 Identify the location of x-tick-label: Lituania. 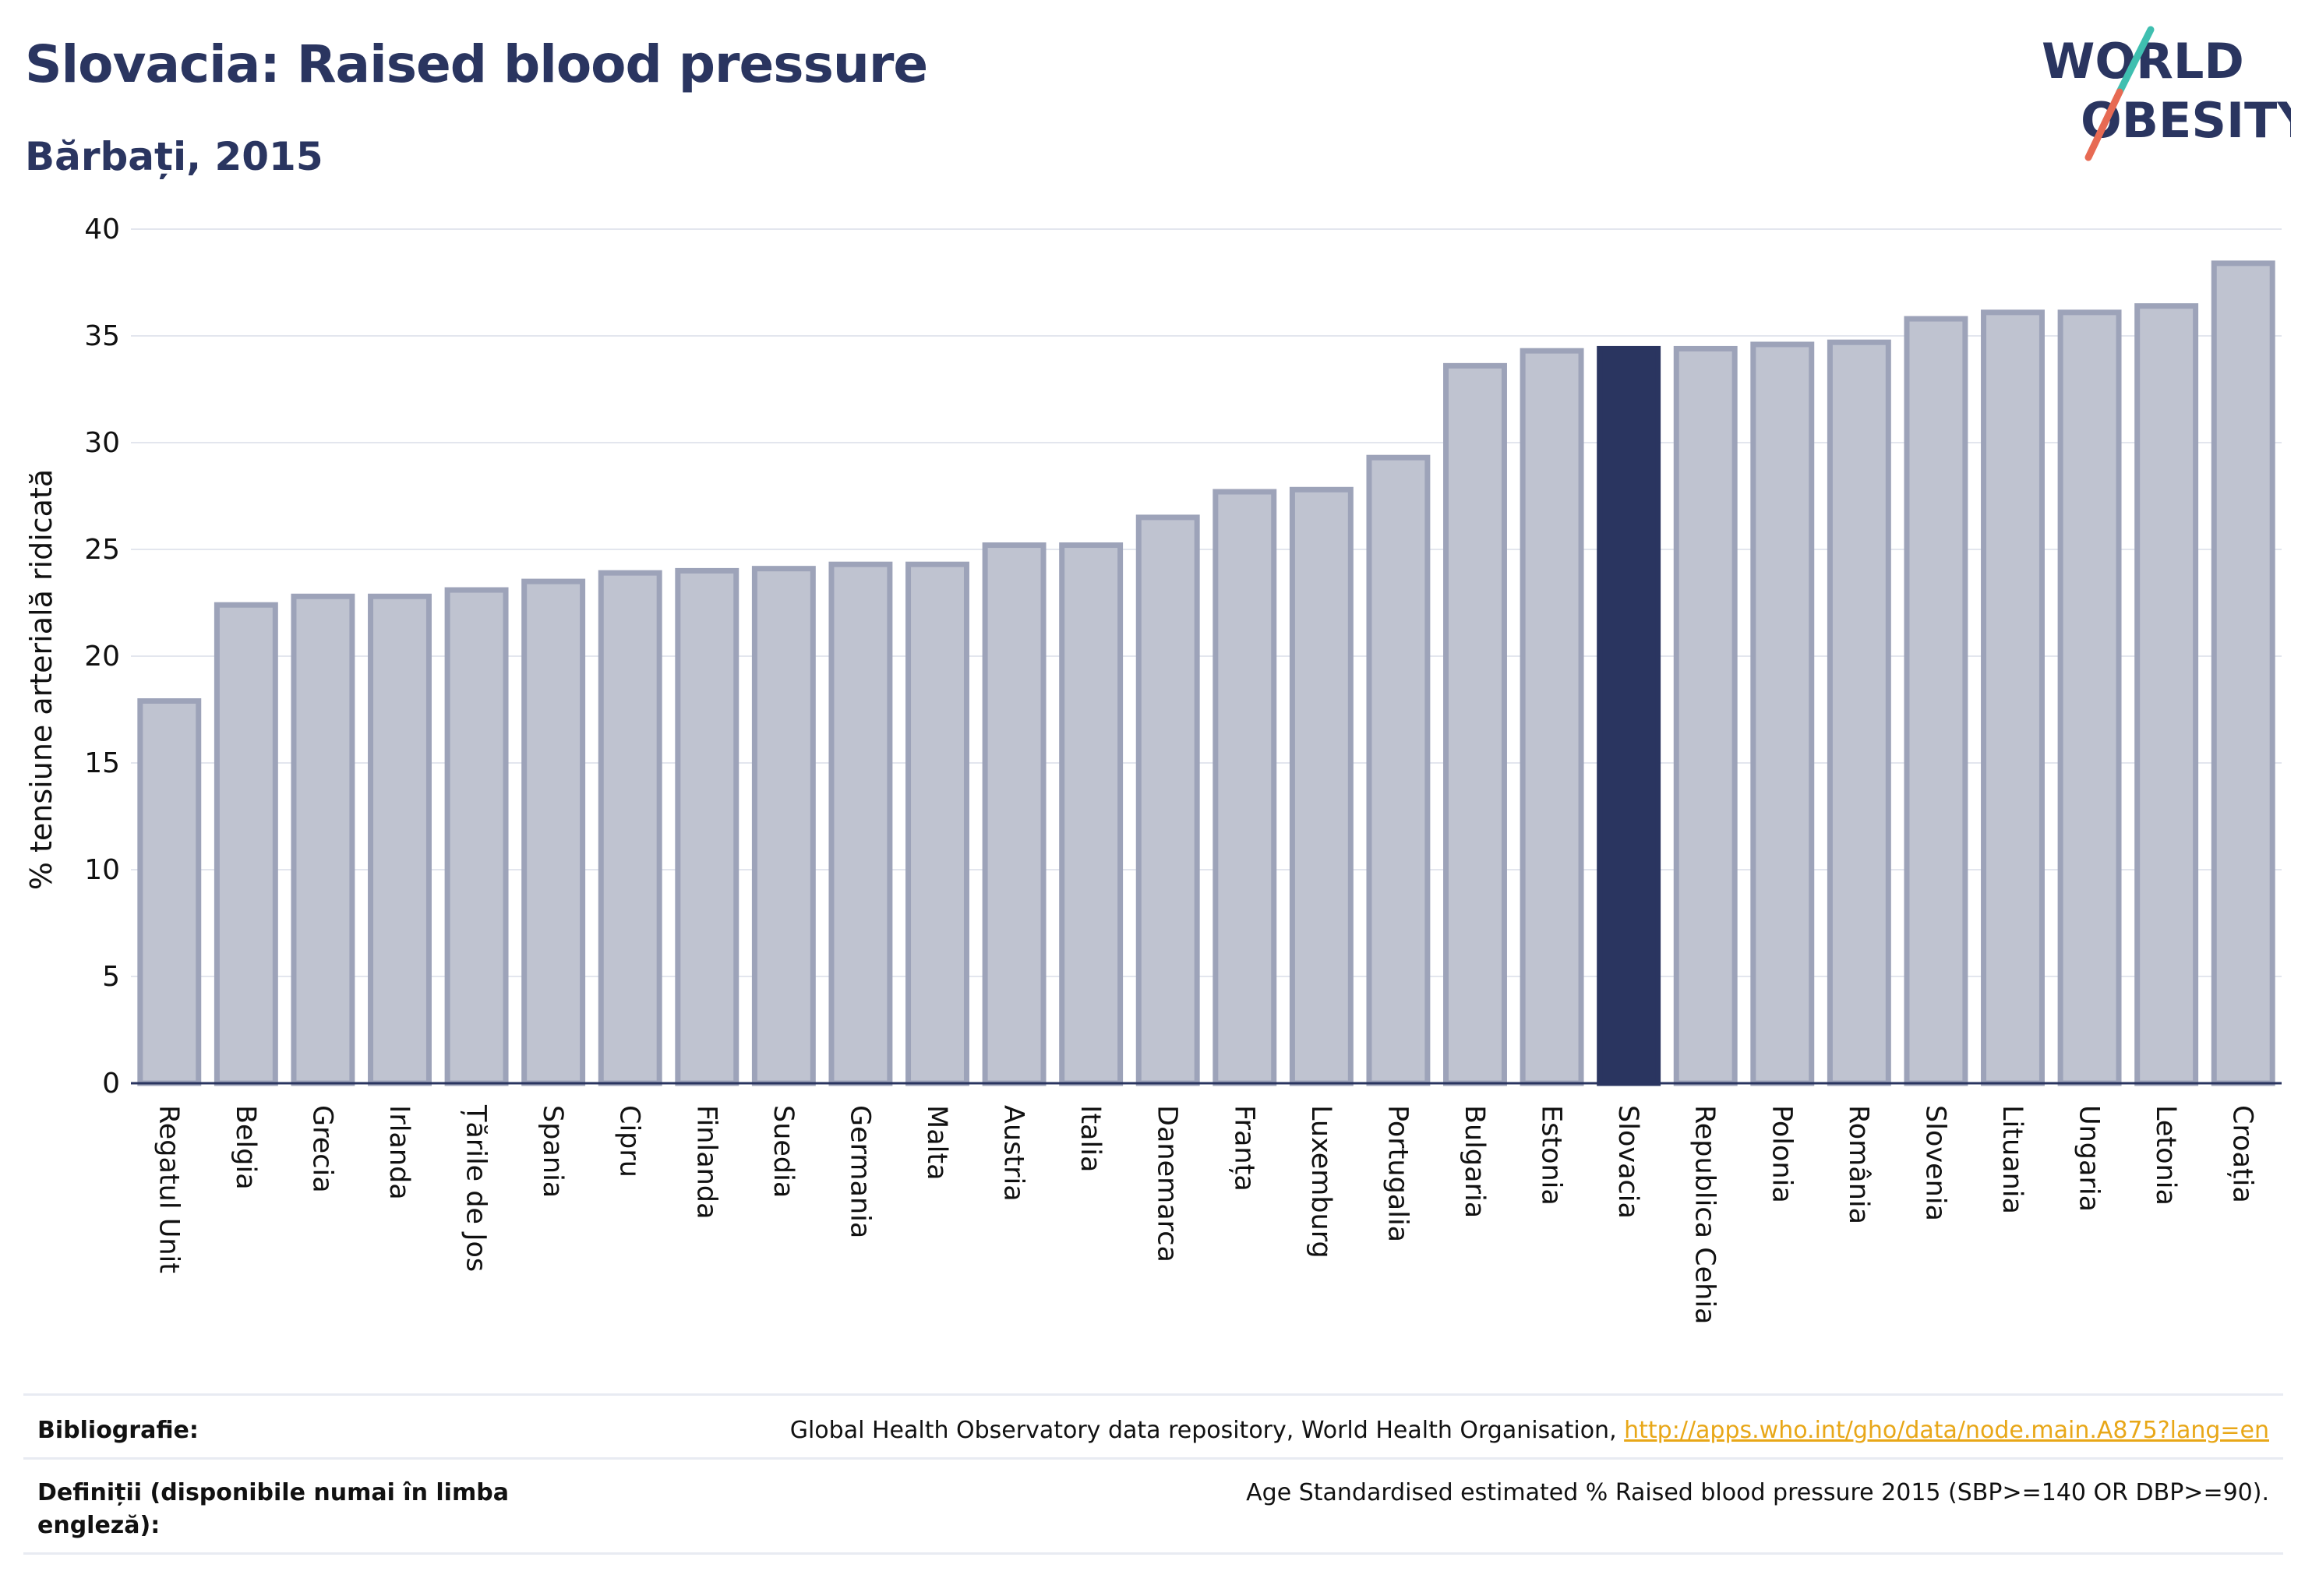
(2012, 1159).